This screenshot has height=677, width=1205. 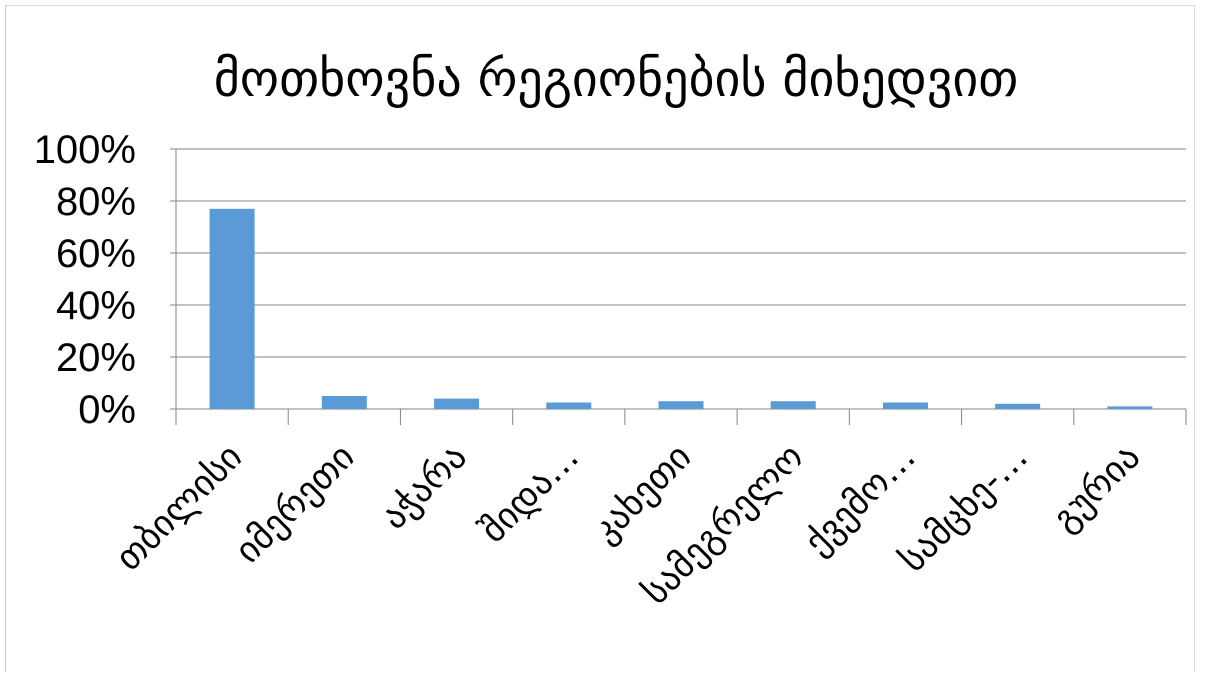 What do you see at coordinates (616, 79) in the screenshot?
I see `chart-title: მოთხოვნა რეგიონების მიხედვით` at bounding box center [616, 79].